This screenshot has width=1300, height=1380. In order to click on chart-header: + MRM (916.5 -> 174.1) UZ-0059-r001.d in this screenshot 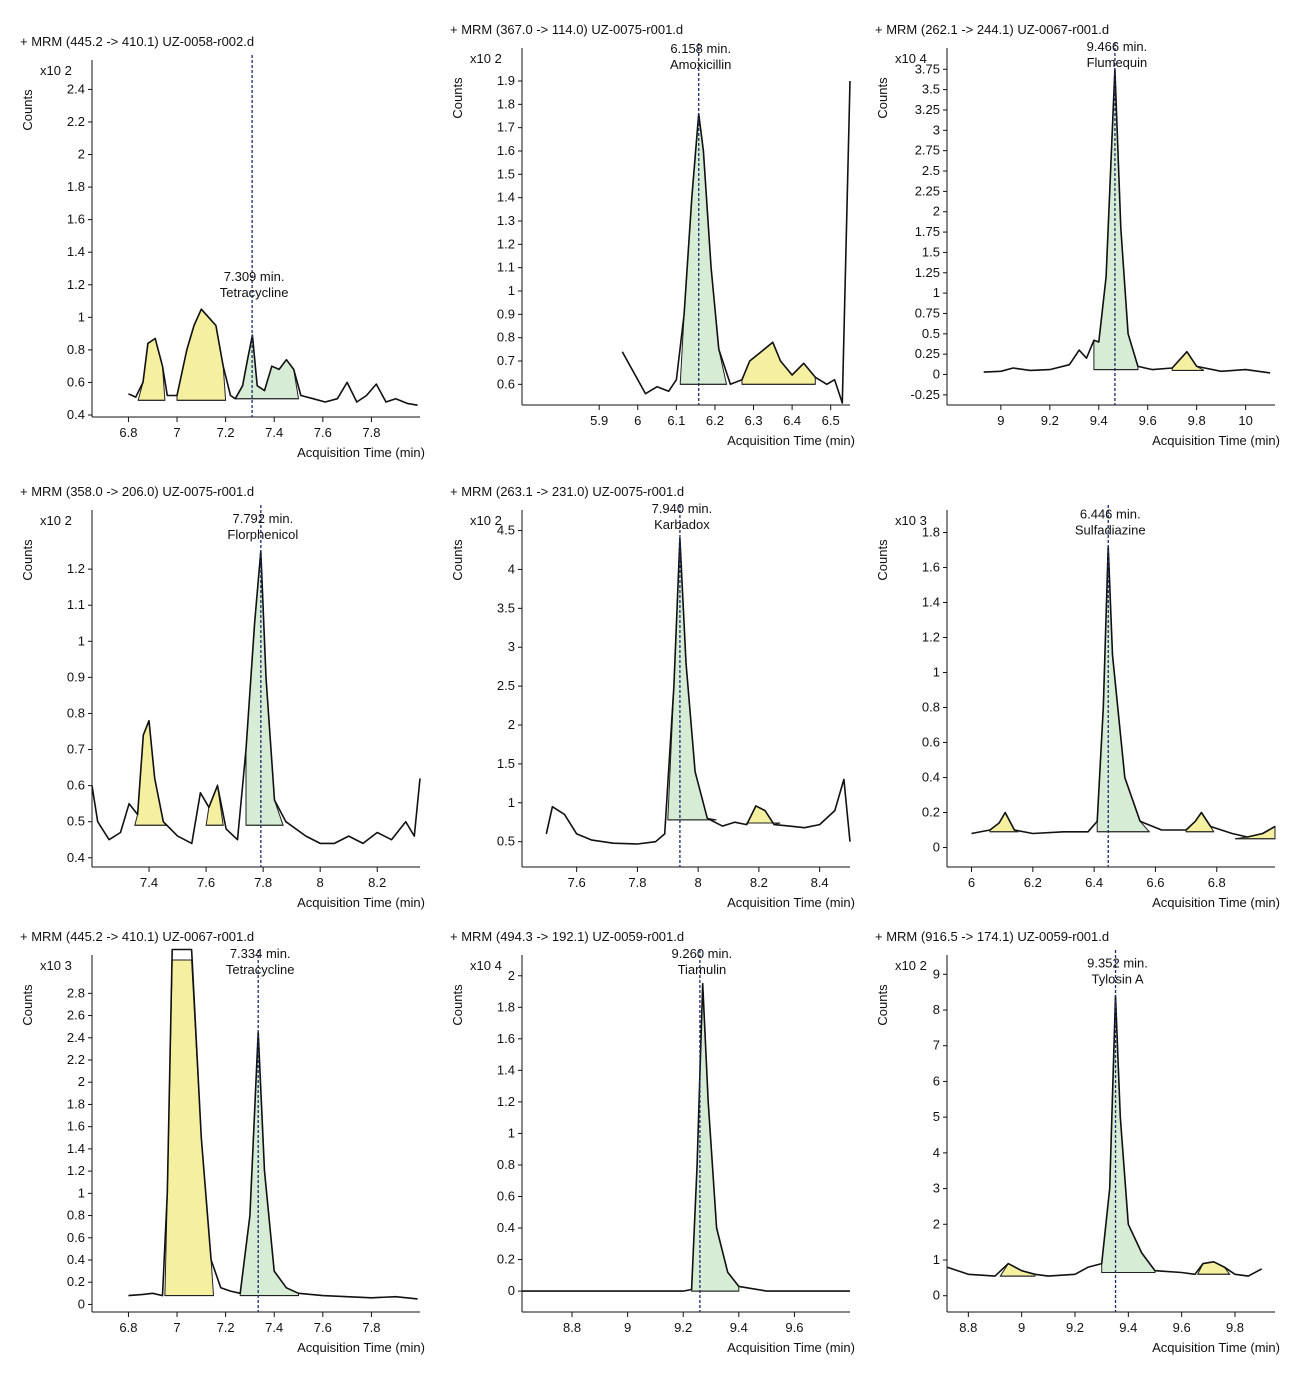, I will do `click(992, 936)`.